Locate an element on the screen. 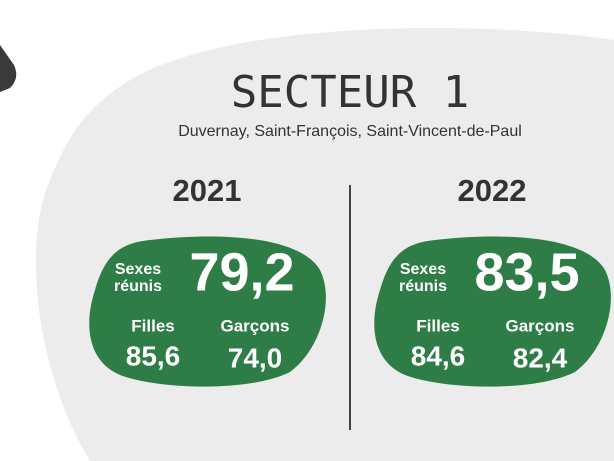  overall-value: 83,5 is located at coordinates (526, 272).